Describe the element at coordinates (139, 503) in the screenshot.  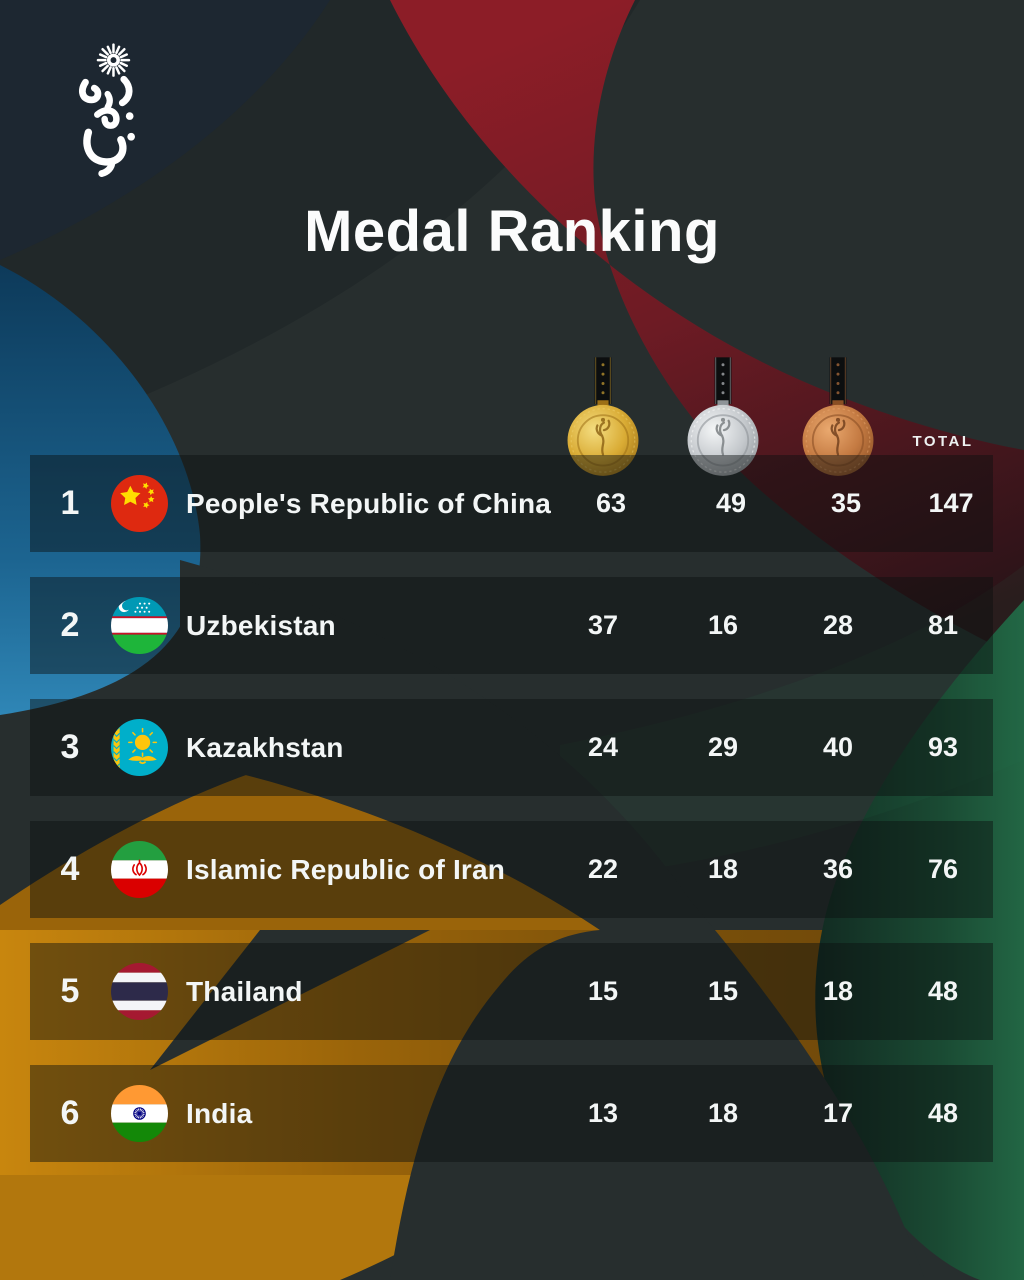
I see `flag-china-icon` at that location.